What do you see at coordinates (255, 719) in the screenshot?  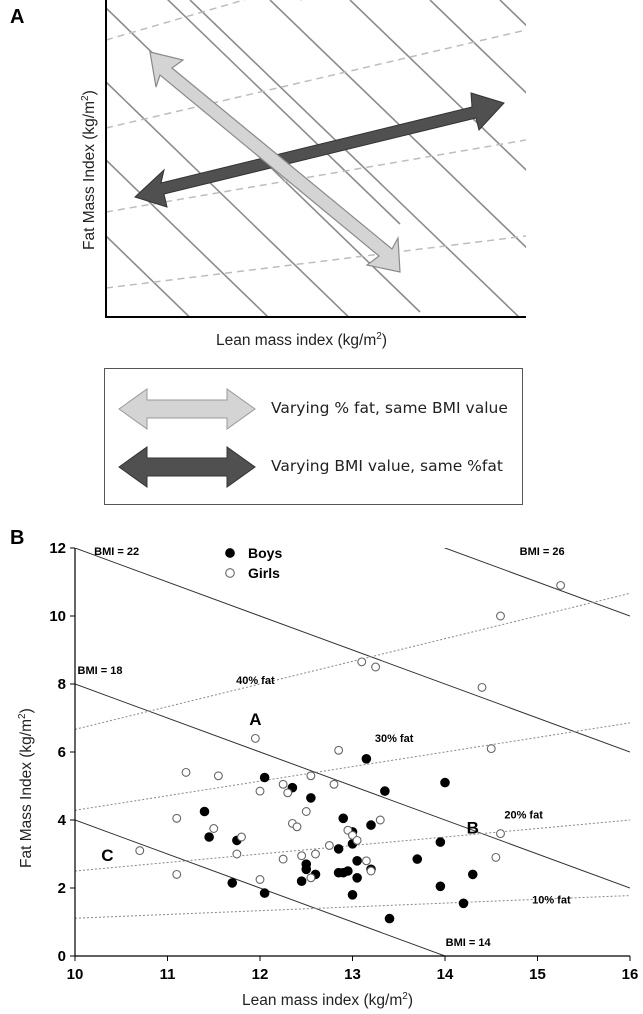 I see `annotation-label: A` at bounding box center [255, 719].